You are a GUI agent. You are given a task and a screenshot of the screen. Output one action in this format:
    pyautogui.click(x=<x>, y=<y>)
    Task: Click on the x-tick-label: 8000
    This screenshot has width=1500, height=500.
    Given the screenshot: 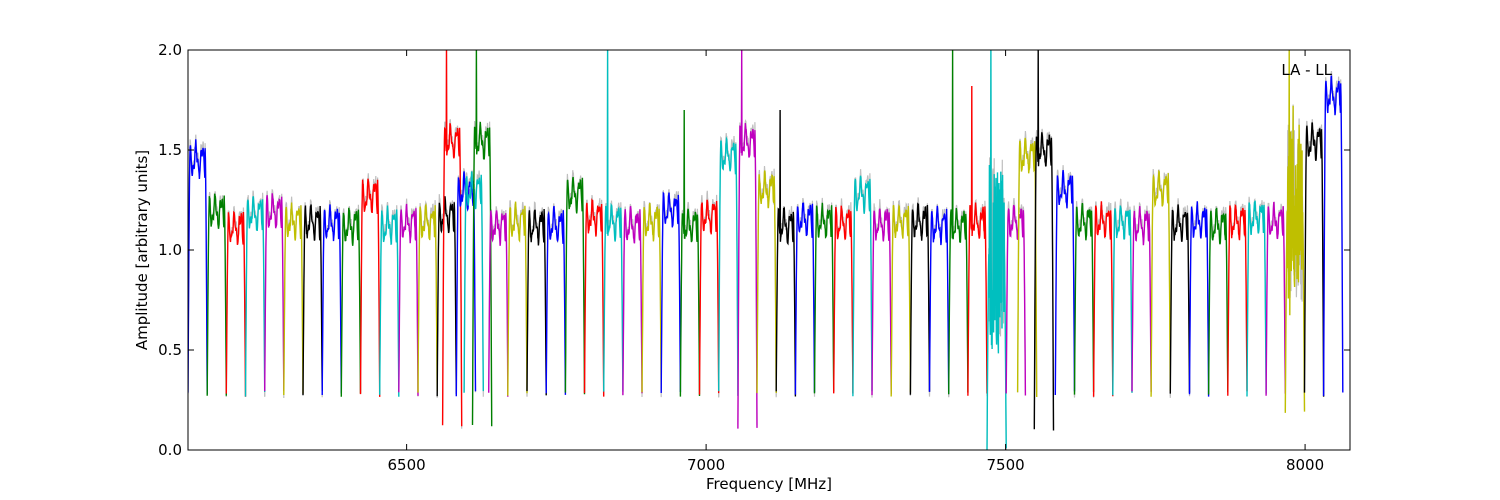 What is the action you would take?
    pyautogui.click(x=1305, y=465)
    